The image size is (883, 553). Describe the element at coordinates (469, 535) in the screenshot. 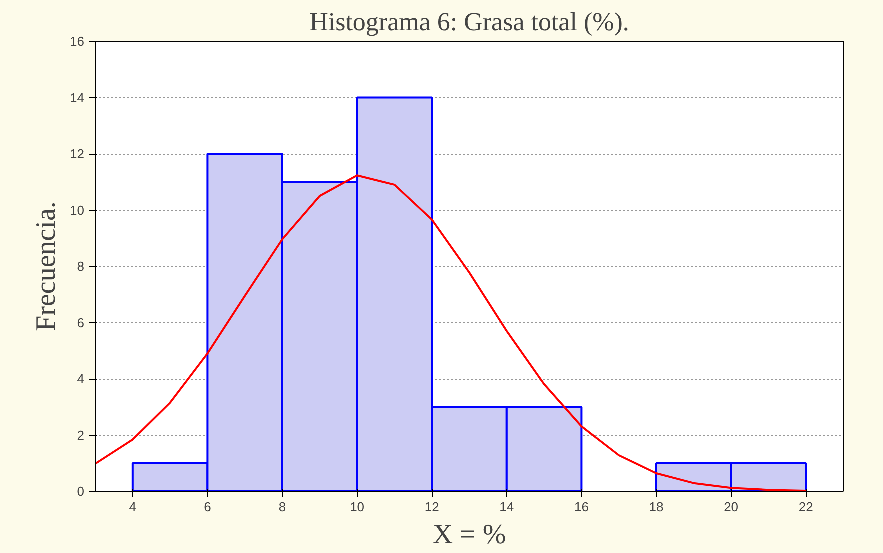

I see `x-axis-title: X = %` at that location.